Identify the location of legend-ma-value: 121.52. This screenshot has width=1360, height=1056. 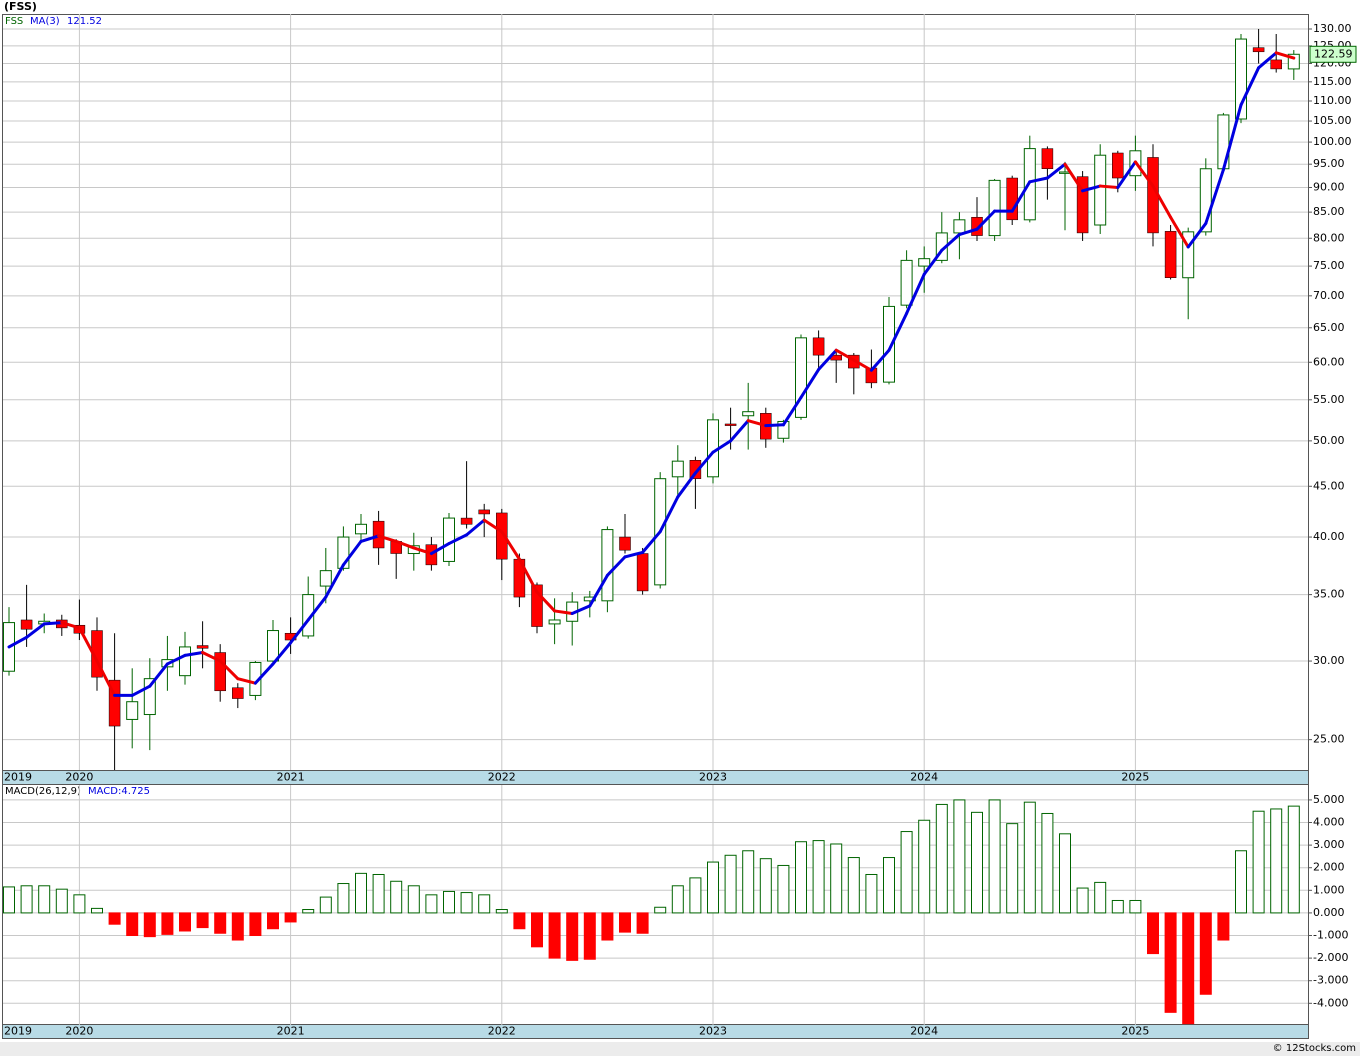
(84, 21).